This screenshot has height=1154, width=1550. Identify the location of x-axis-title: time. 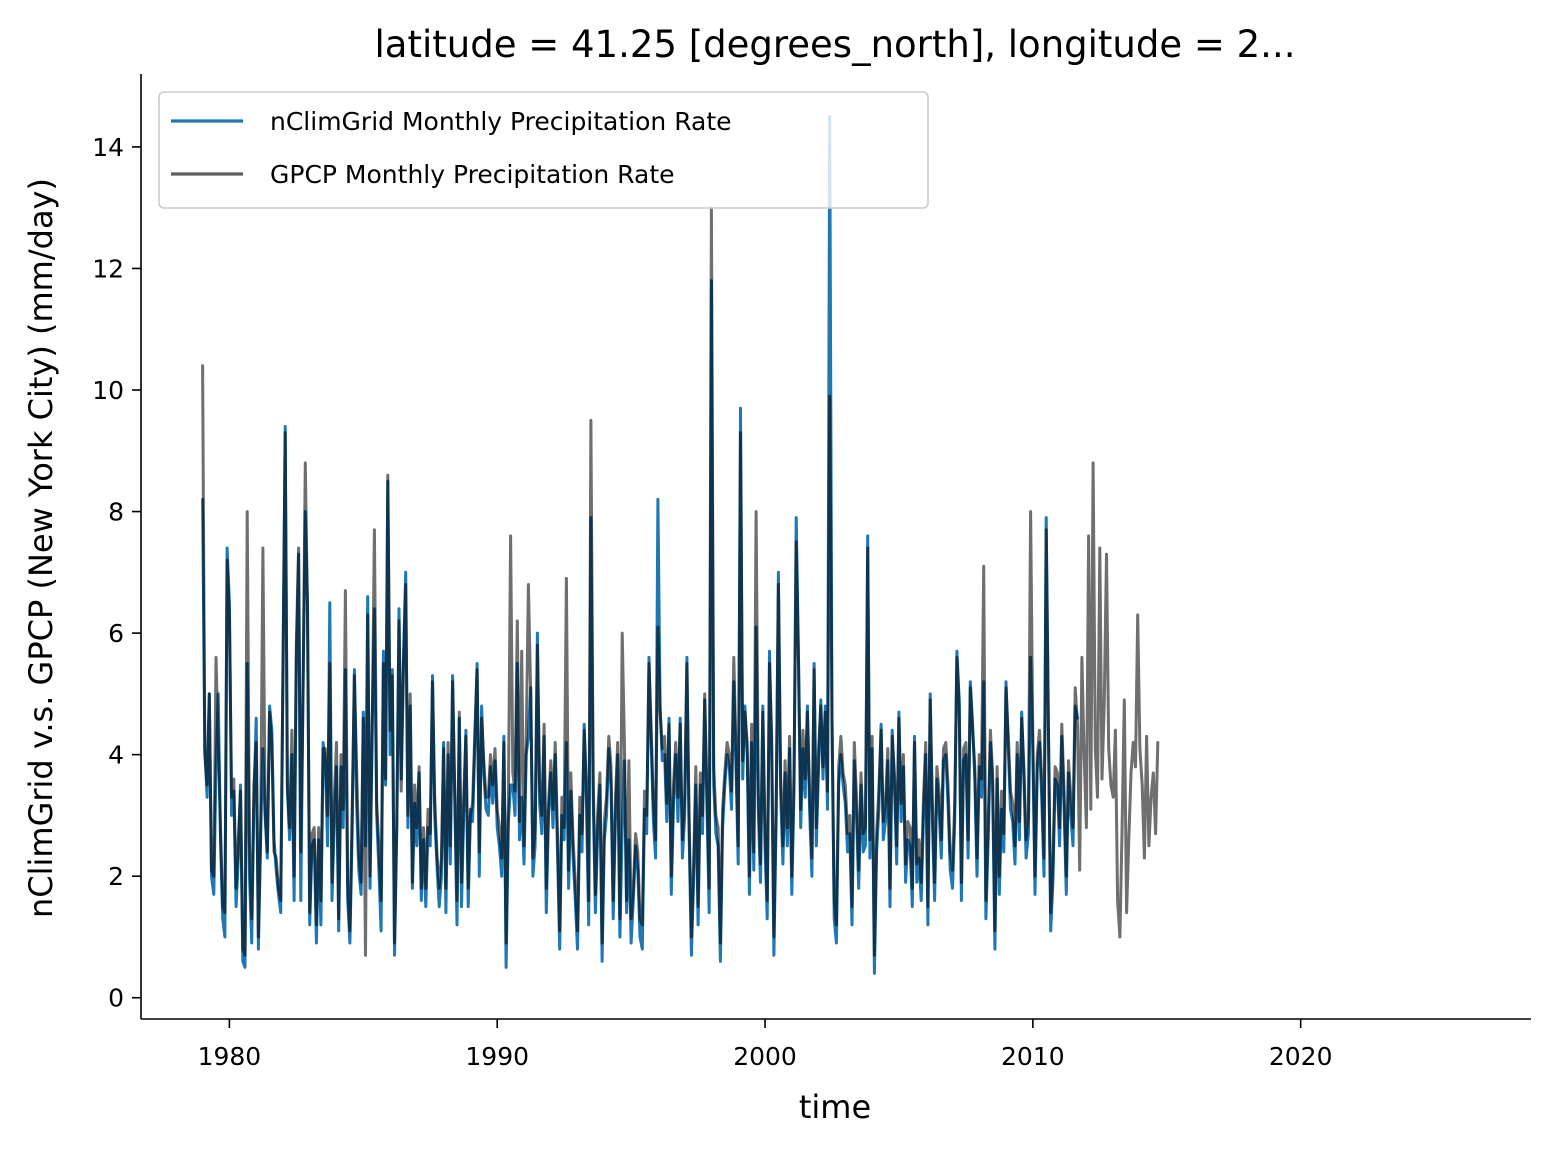
(835, 1107).